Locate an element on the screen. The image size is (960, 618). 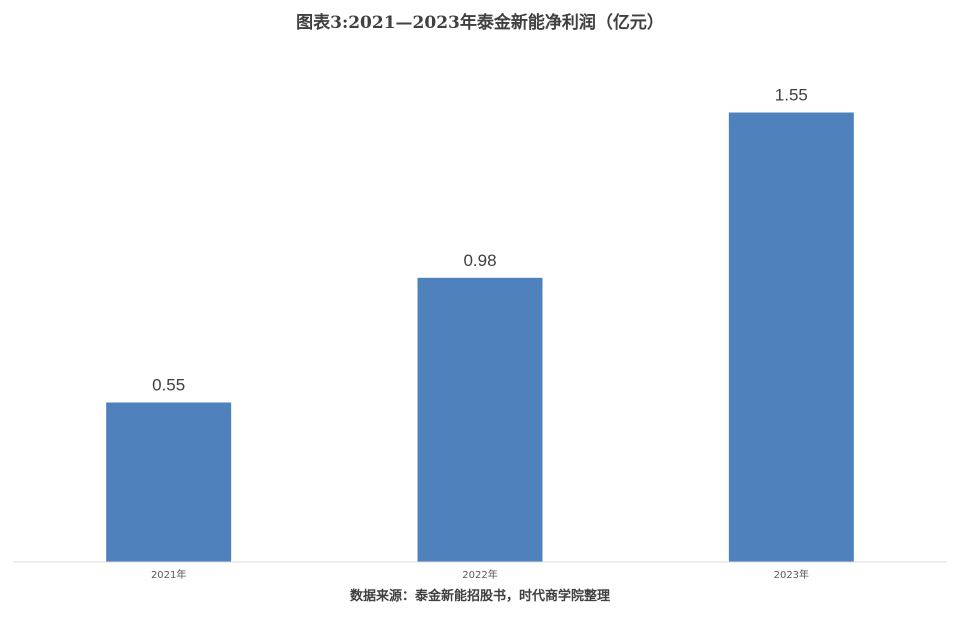
source-note: 数据来源：泰金新能招股书，时代商学院整理 is located at coordinates (479, 596).